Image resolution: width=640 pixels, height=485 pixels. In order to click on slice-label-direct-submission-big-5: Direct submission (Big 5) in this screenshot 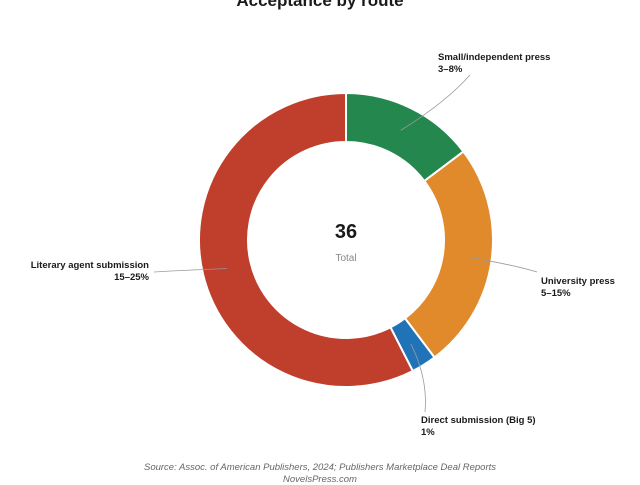, I will do `click(478, 420)`.